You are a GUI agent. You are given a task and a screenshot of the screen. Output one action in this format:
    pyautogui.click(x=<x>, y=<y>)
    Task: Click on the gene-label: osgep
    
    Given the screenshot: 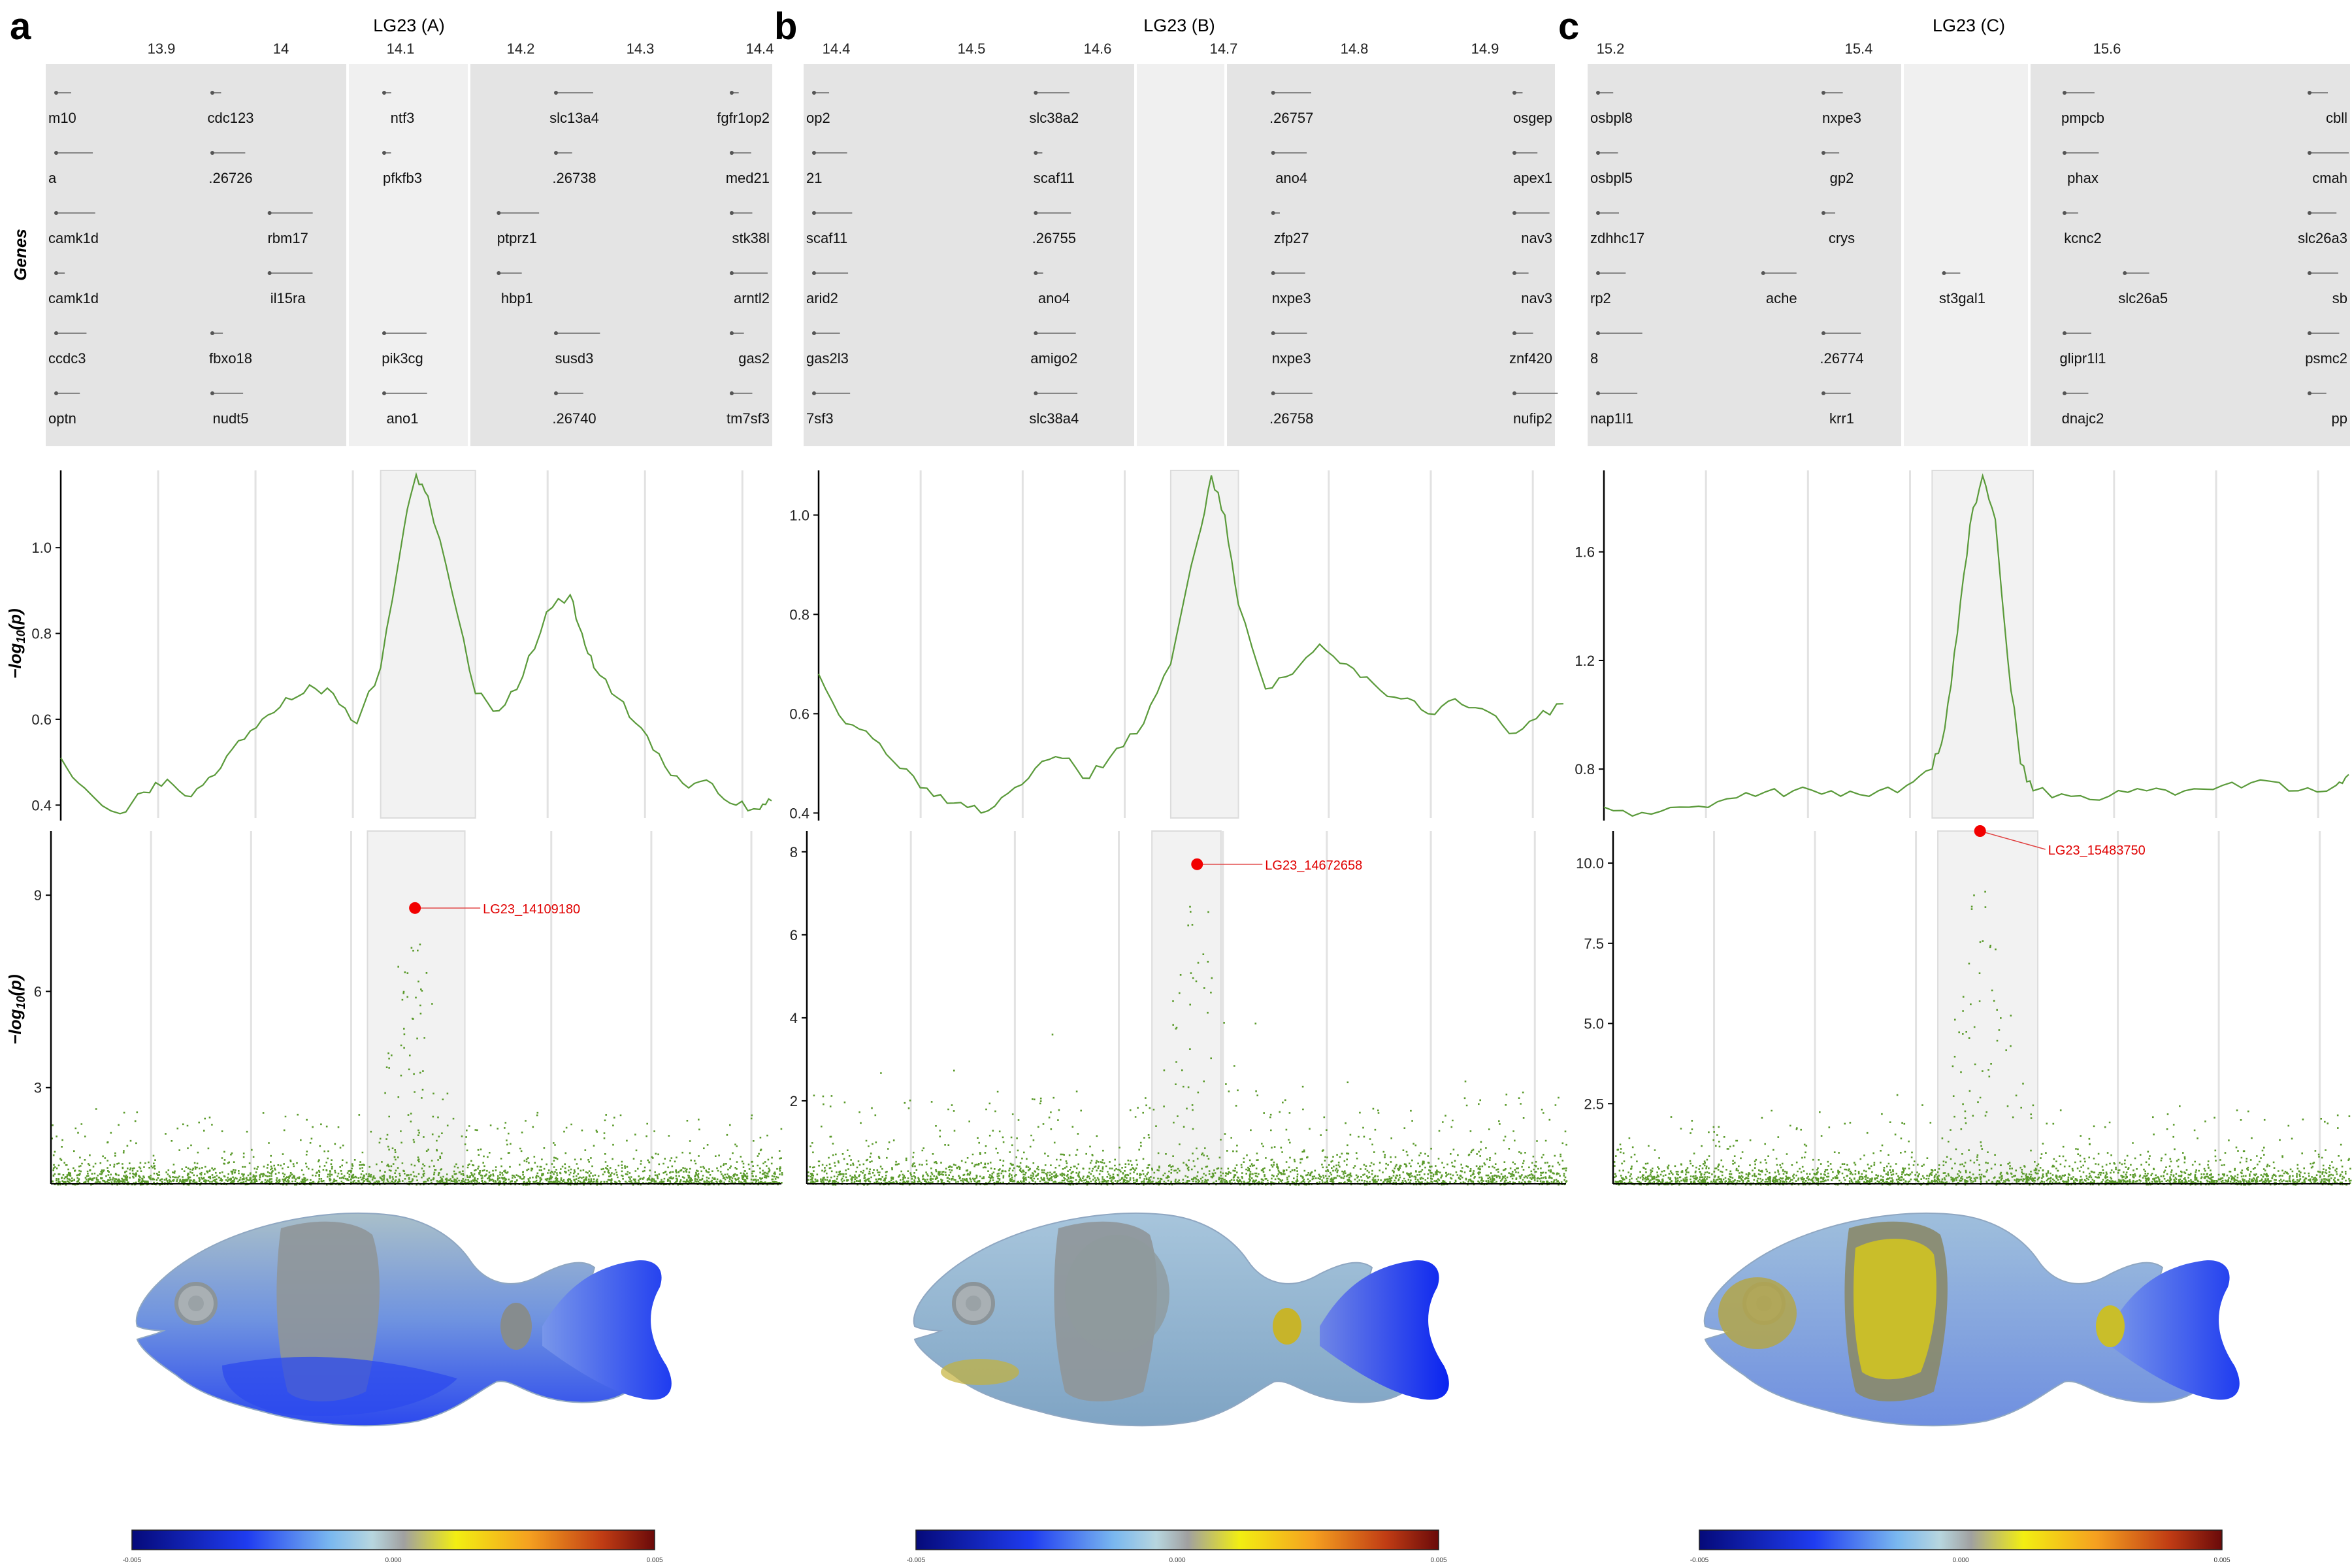 What is the action you would take?
    pyautogui.click(x=1532, y=118)
    